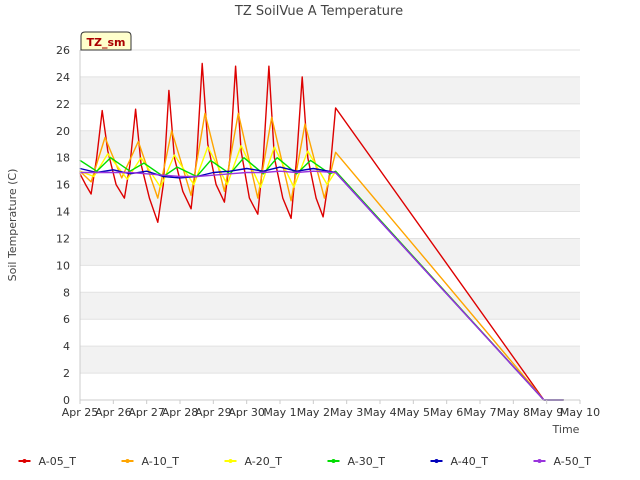  Describe the element at coordinates (213, 412) in the screenshot. I see `x-tick-label: Apr 29` at that location.